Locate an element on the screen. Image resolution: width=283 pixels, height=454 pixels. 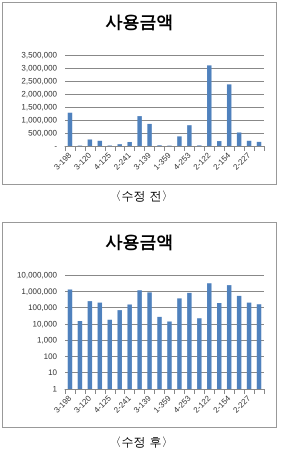
y-tick-label: 100,000 is located at coordinates (43, 307).